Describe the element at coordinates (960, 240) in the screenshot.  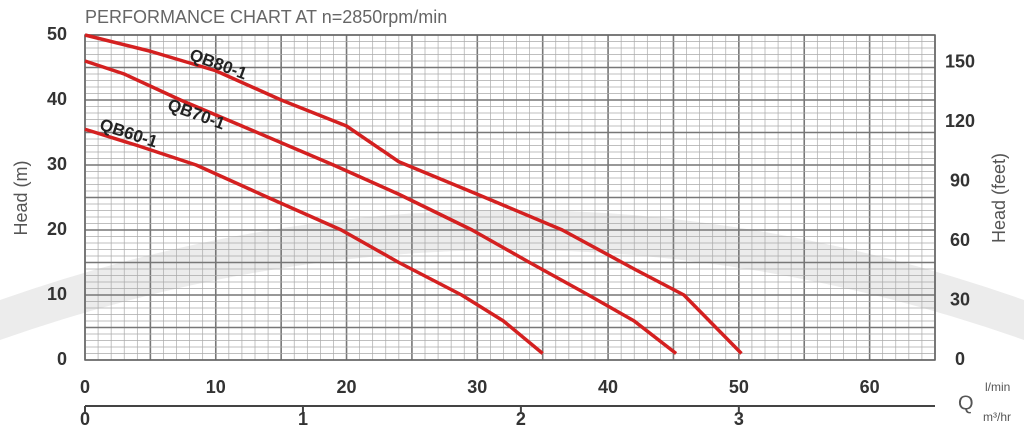
I see `y2-tick-label: 60` at that location.